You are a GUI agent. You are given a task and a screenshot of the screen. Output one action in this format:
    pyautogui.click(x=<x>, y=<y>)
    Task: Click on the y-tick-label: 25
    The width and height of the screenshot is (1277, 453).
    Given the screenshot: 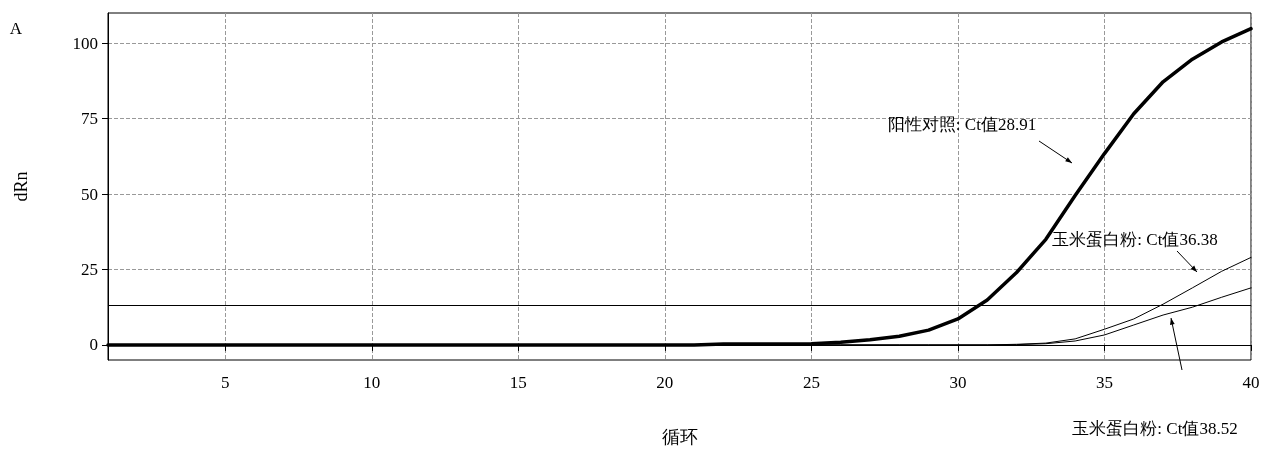 What is the action you would take?
    pyautogui.click(x=89, y=269)
    